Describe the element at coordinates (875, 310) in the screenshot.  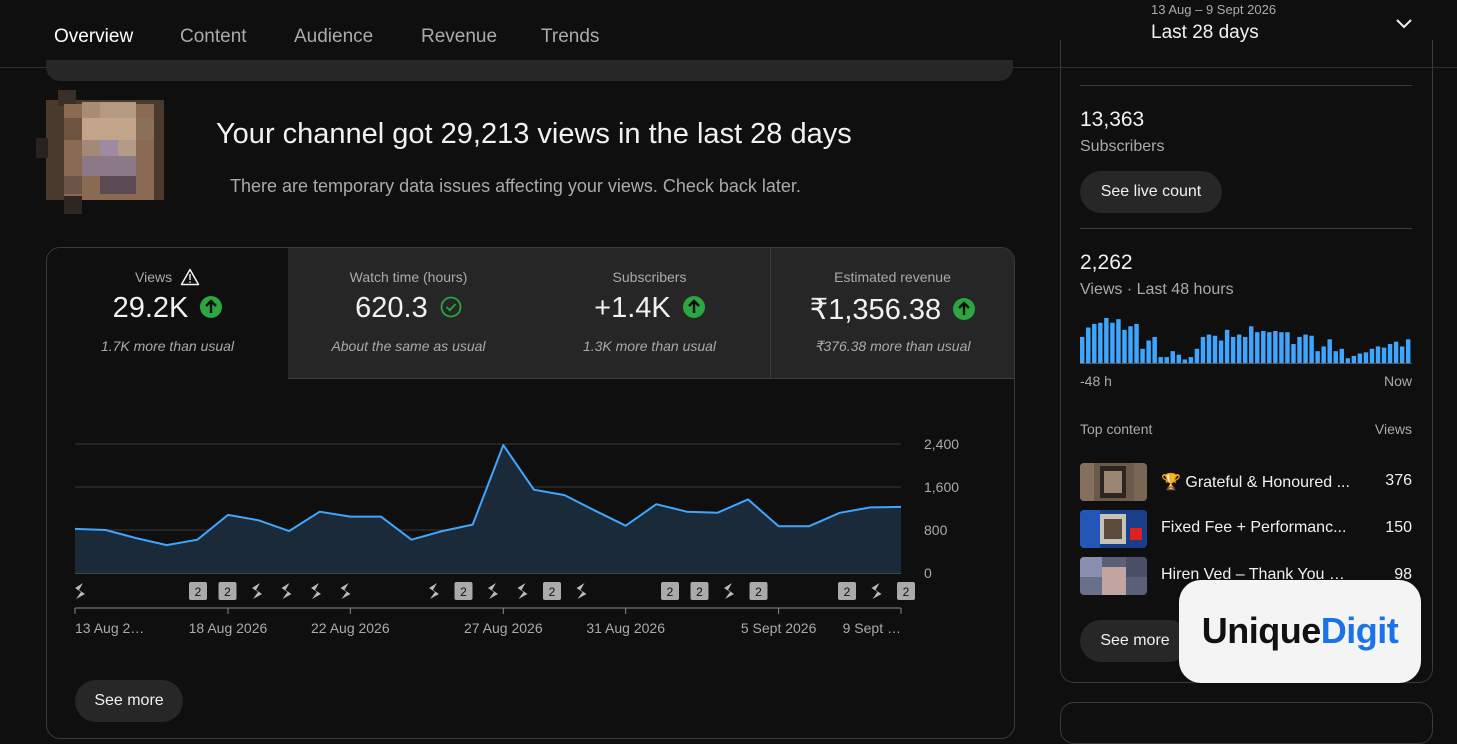
I see `metric-value: ₹1,356.38` at that location.